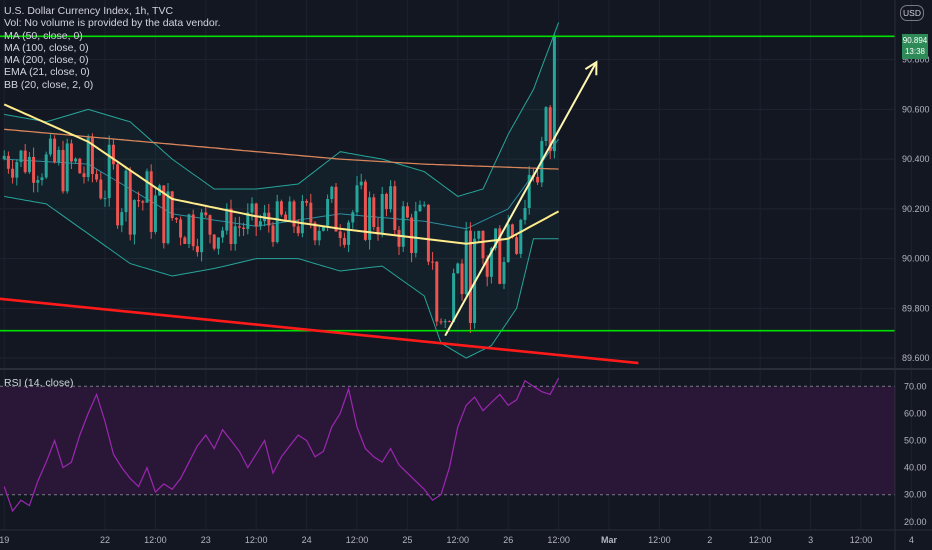 This screenshot has width=932, height=550. Describe the element at coordinates (915, 495) in the screenshot. I see `rsi-tick-label: 30.00` at that location.